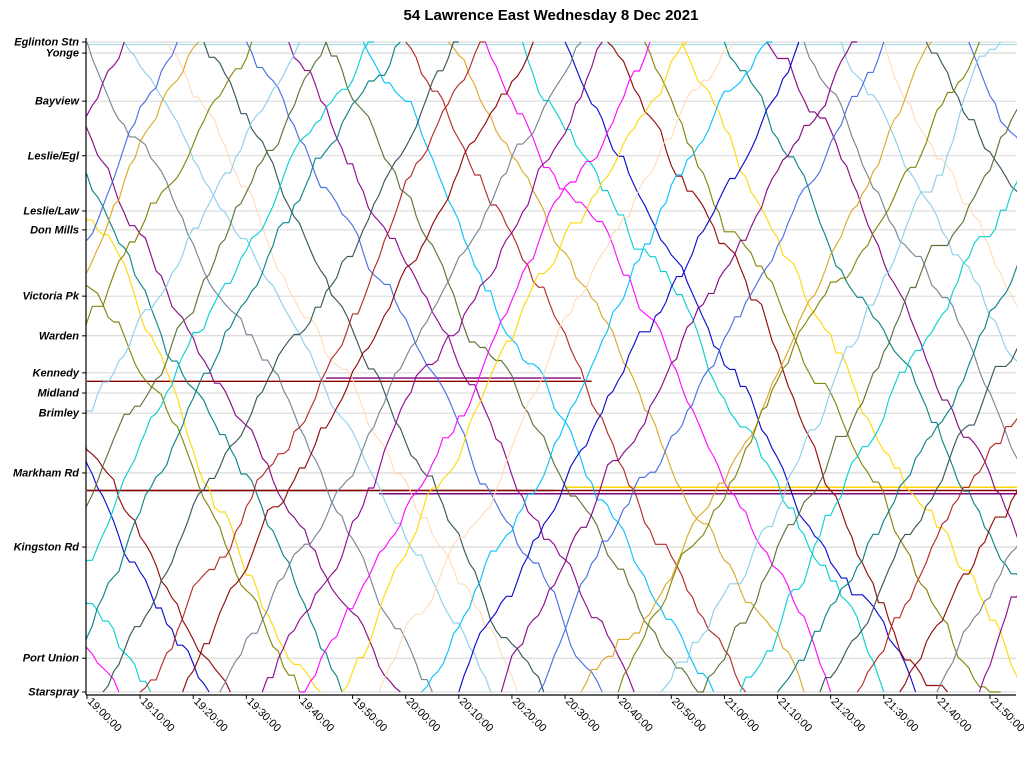  What do you see at coordinates (582, 715) in the screenshot?
I see `x-tick-label: 20:30:00` at bounding box center [582, 715].